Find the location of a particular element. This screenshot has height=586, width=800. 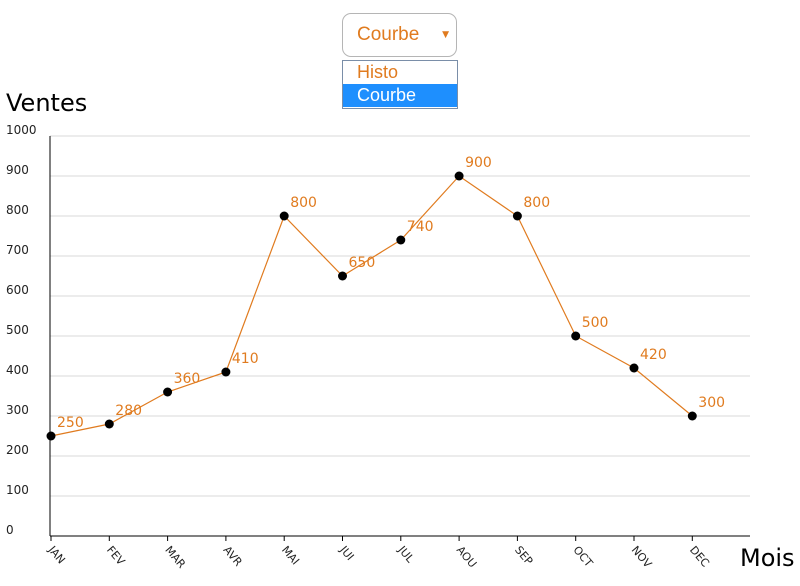

y-tick-label: 900 is located at coordinates (17, 170).